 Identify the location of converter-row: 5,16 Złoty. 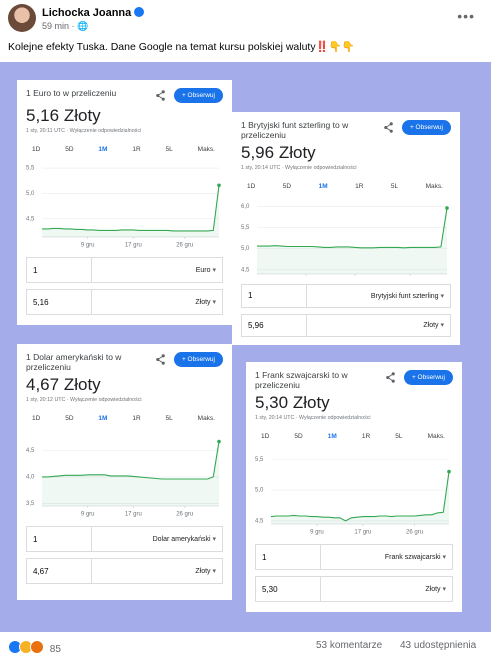
(124, 302).